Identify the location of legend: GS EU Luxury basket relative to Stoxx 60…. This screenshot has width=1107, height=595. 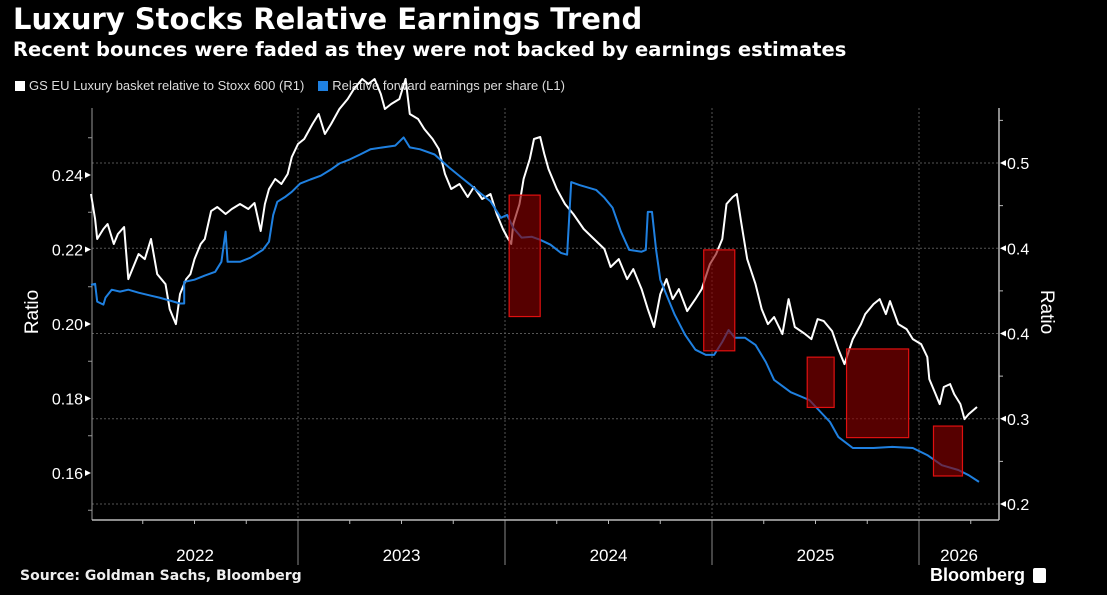
(290, 85).